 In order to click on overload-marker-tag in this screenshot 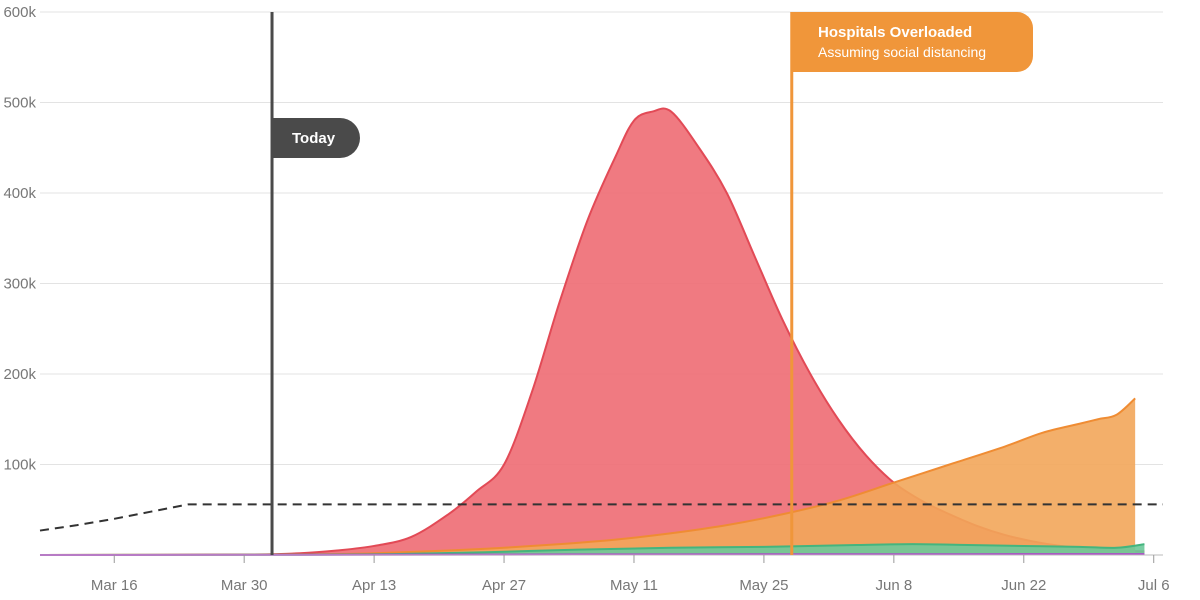, I will do `click(912, 42)`.